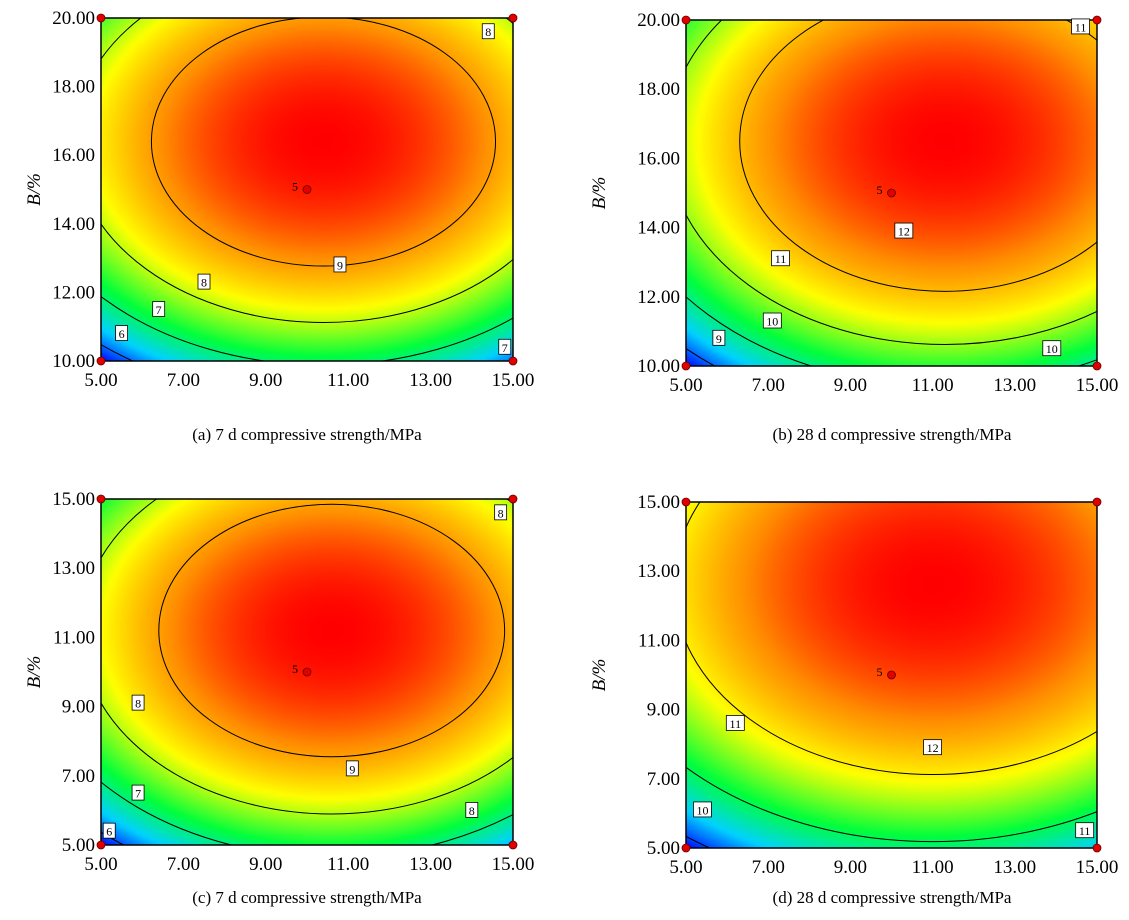 Image resolution: width=1129 pixels, height=920 pixels. What do you see at coordinates (307, 434) in the screenshot?
I see `panel-caption: (a) 7 d compressive strength/MPa` at bounding box center [307, 434].